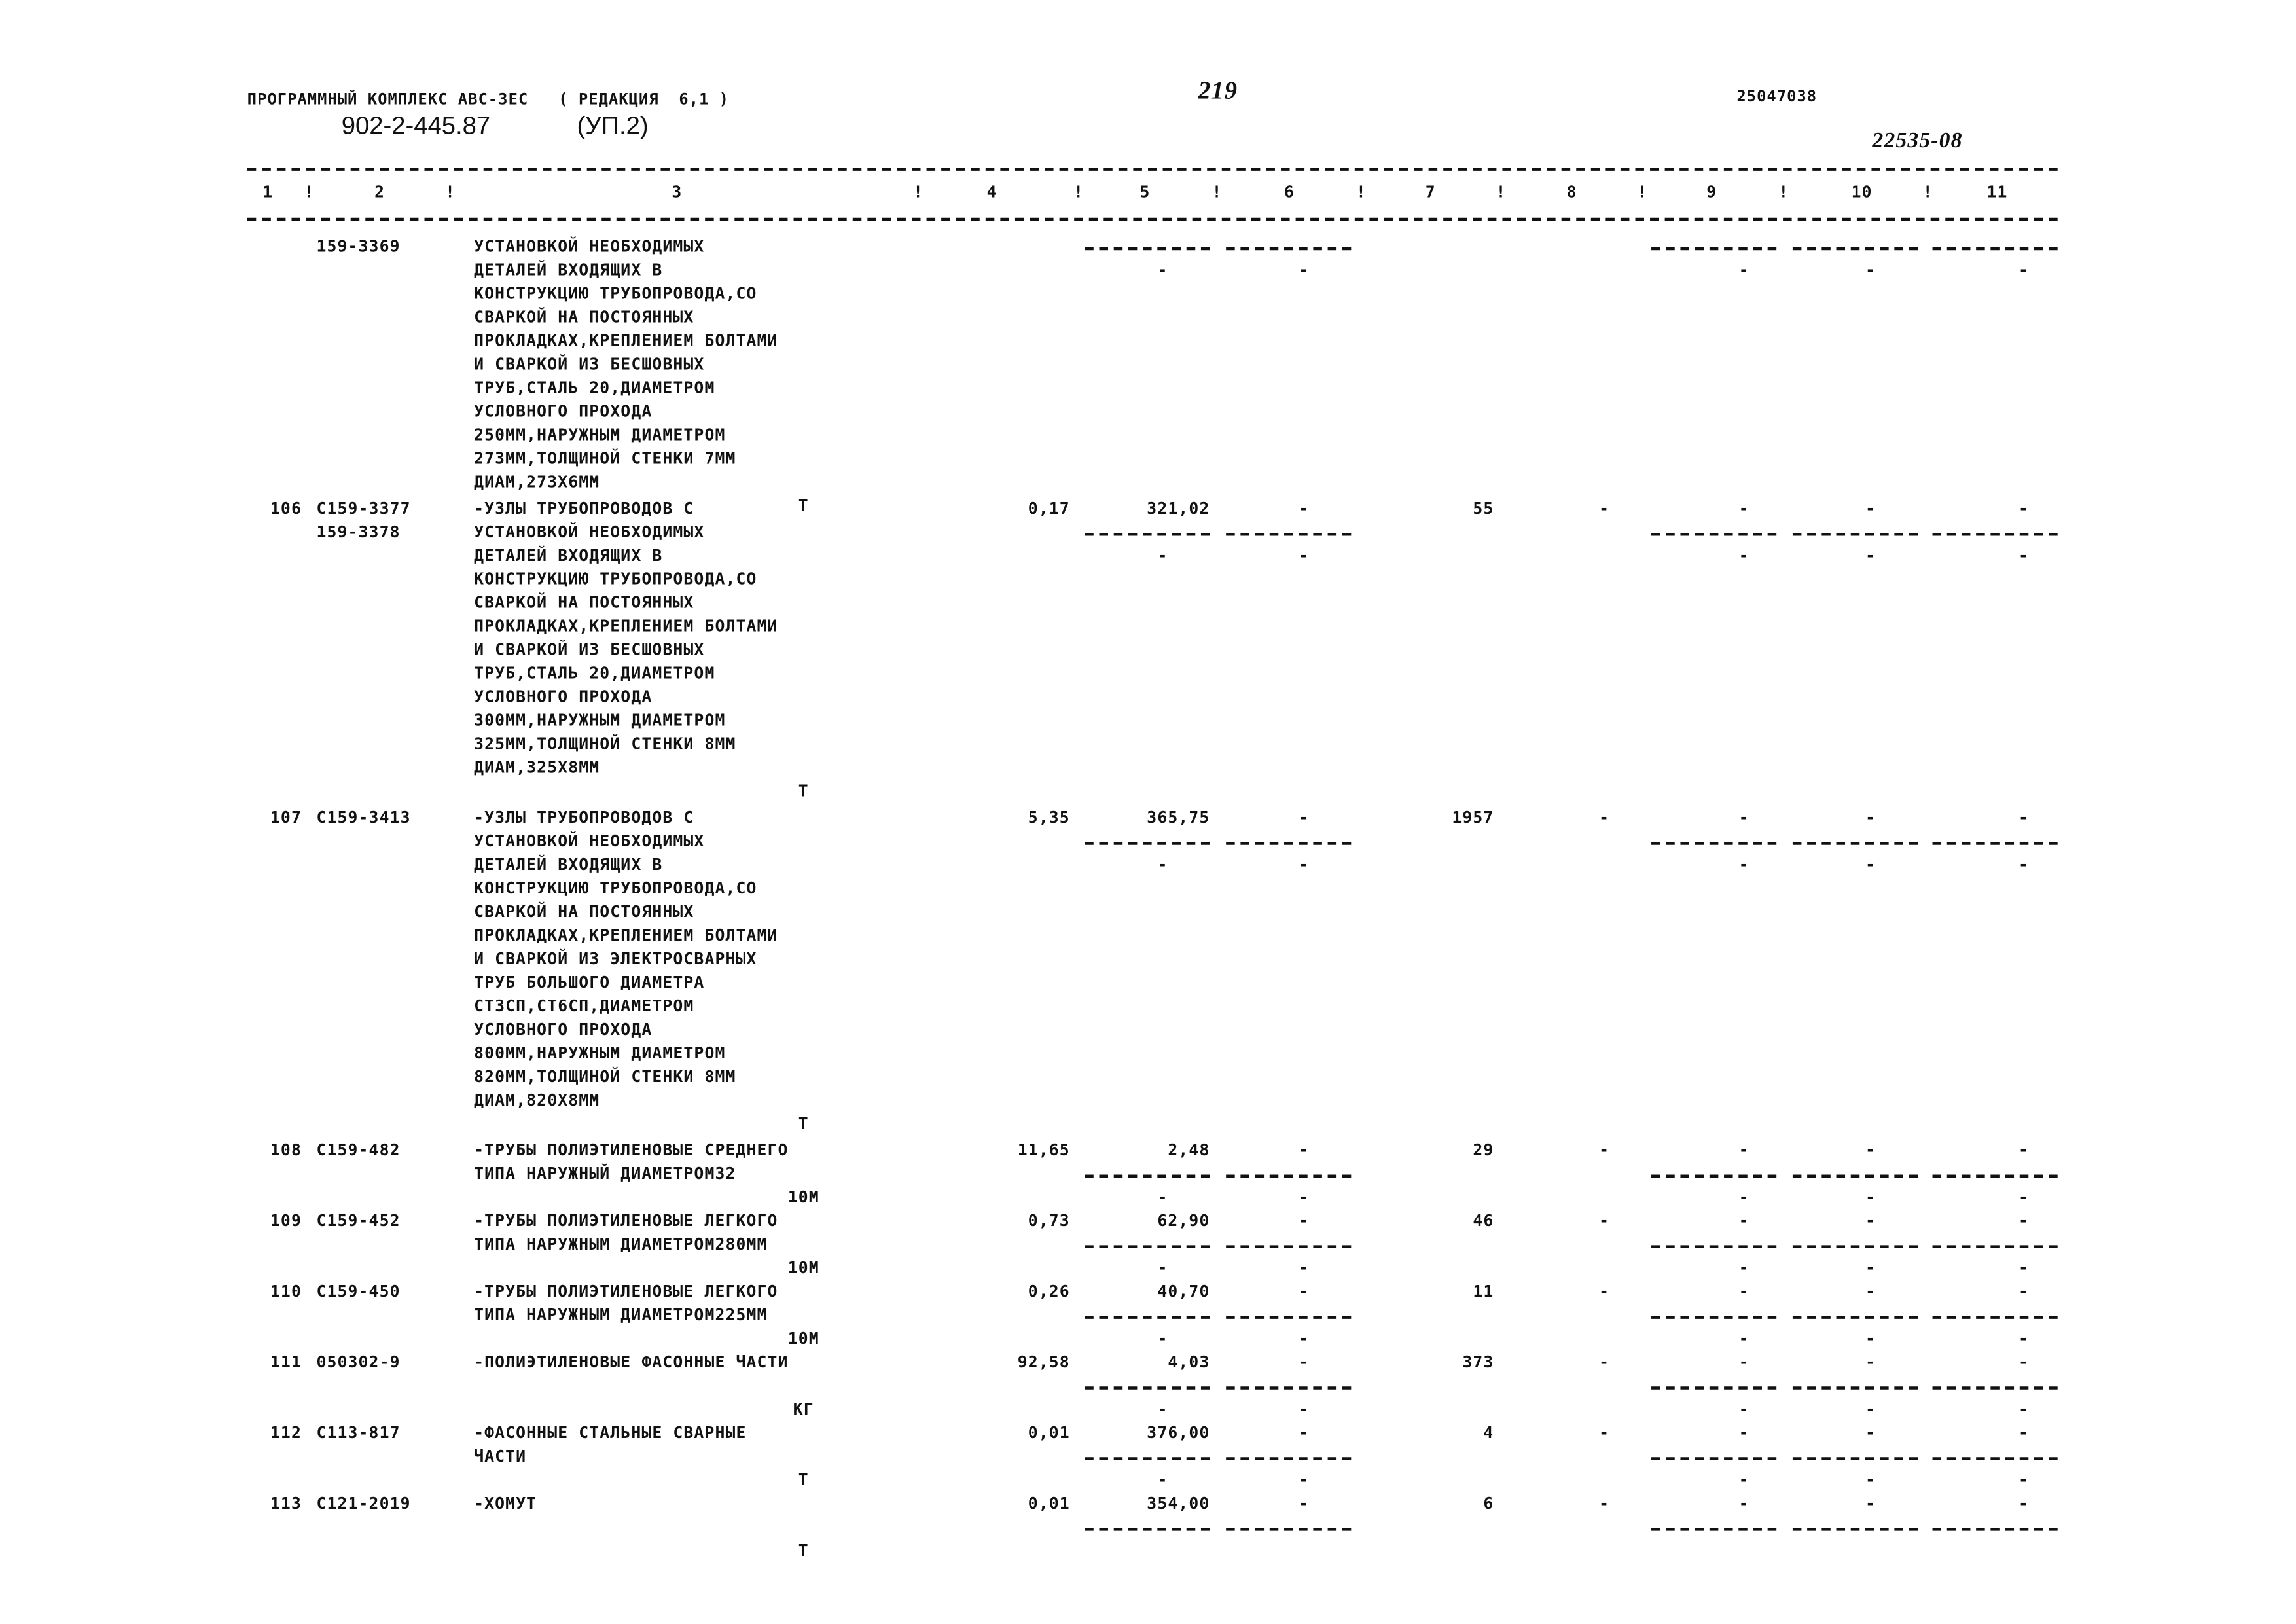 Image resolution: width=2296 pixels, height=1624 pixels. Describe the element at coordinates (1178, 1433) in the screenshot. I see `cell-col5: 376,00` at that location.